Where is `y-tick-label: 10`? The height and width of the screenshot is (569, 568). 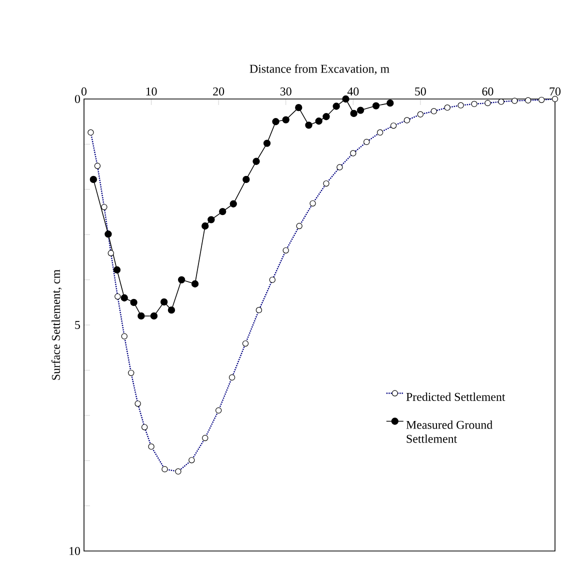
y-tick-label: 10 is located at coordinates (75, 551).